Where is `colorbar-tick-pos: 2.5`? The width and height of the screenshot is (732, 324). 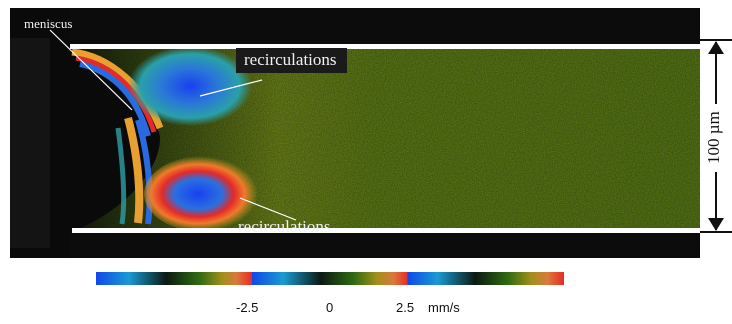 colorbar-tick-pos: 2.5 is located at coordinates (405, 307).